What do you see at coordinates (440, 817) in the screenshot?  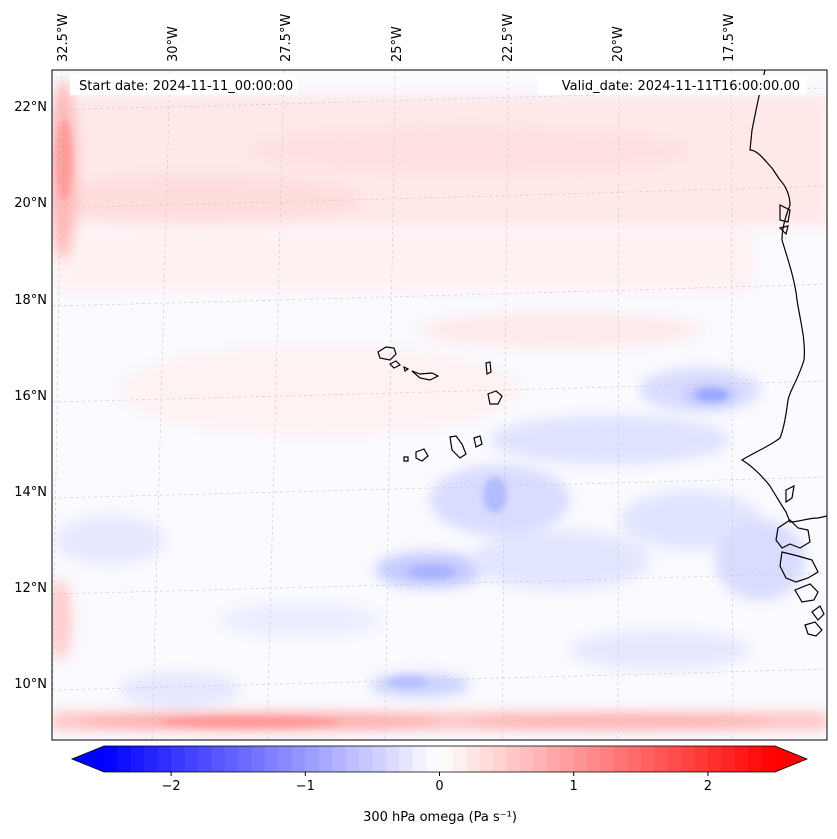 I see `colorbar-label: 300 hPa omega (Pa s⁻¹)` at bounding box center [440, 817].